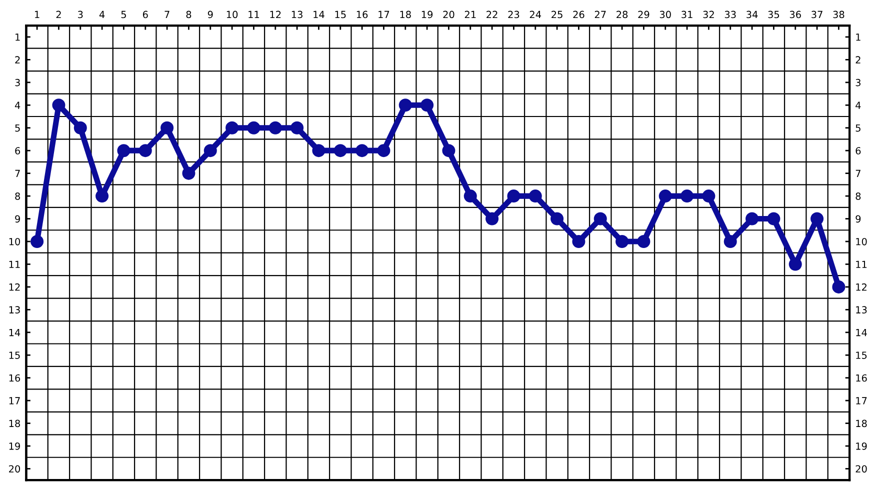 Image resolution: width=874 pixels, height=483 pixels. I want to click on y-tick-label: 15, so click(14, 355).